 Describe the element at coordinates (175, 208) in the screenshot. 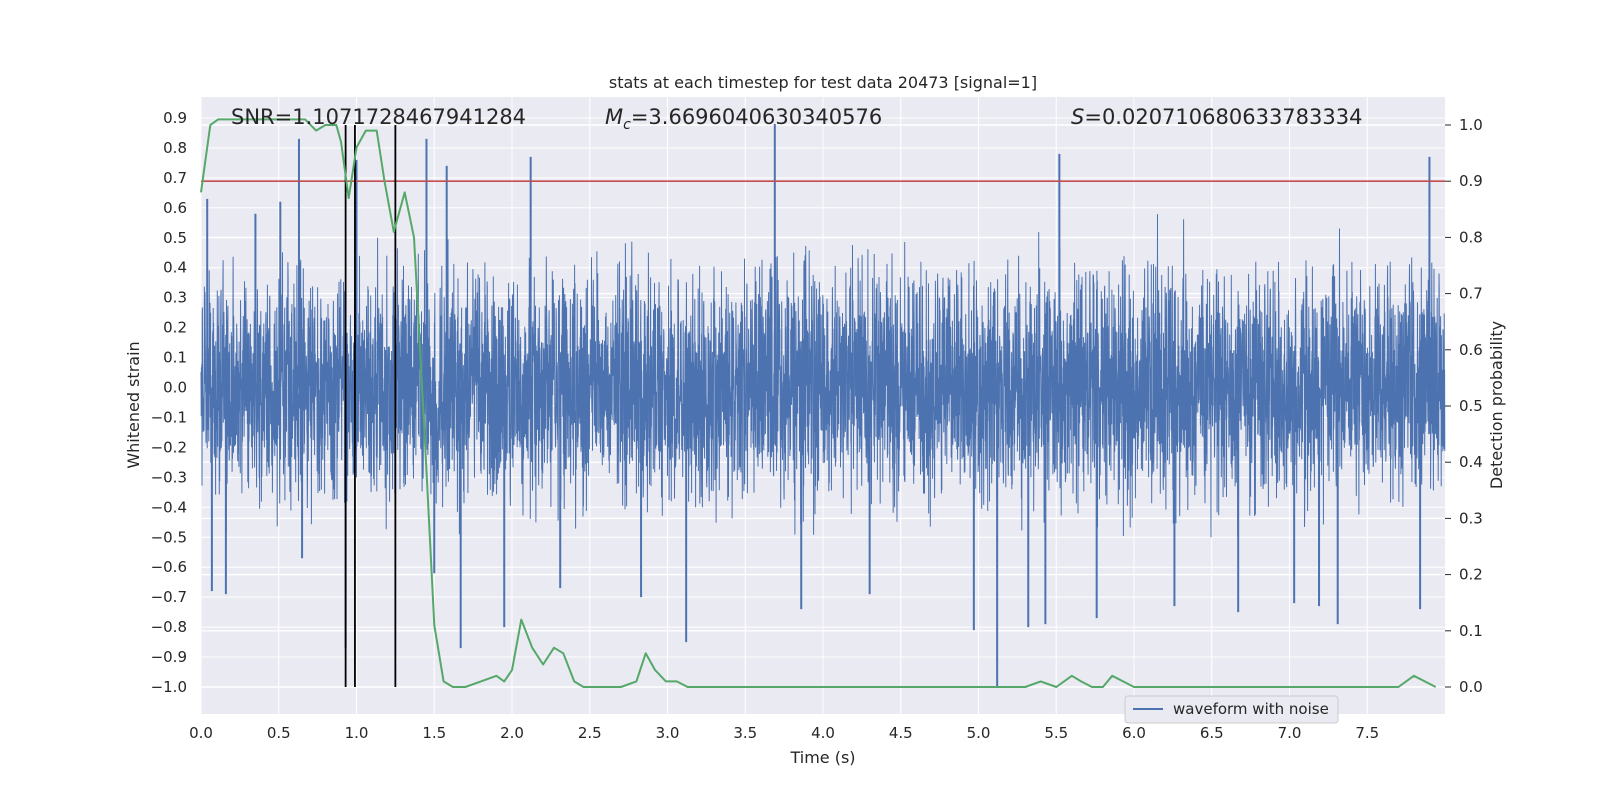

I see `y-tick-label: 0.6` at that location.